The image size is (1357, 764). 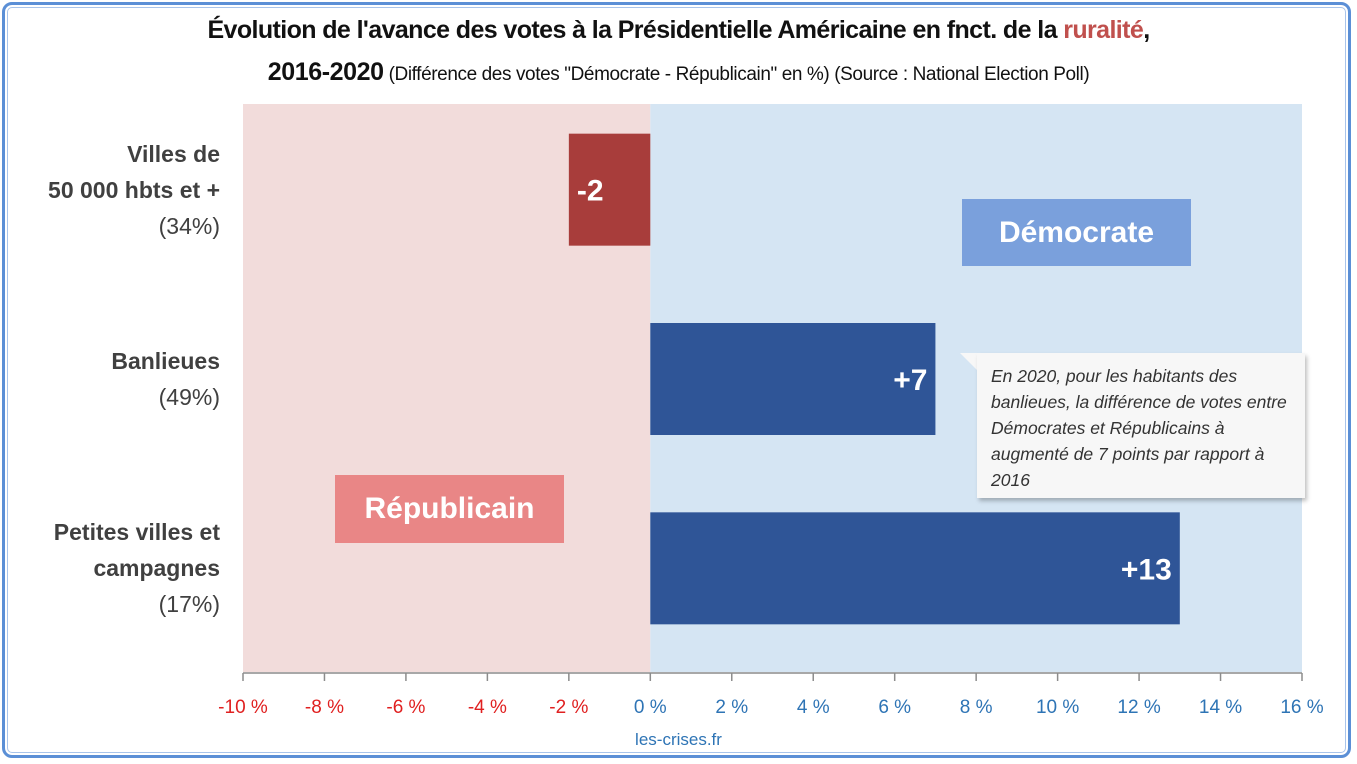 I want to click on x-tick-label: 2 %, so click(x=731, y=707).